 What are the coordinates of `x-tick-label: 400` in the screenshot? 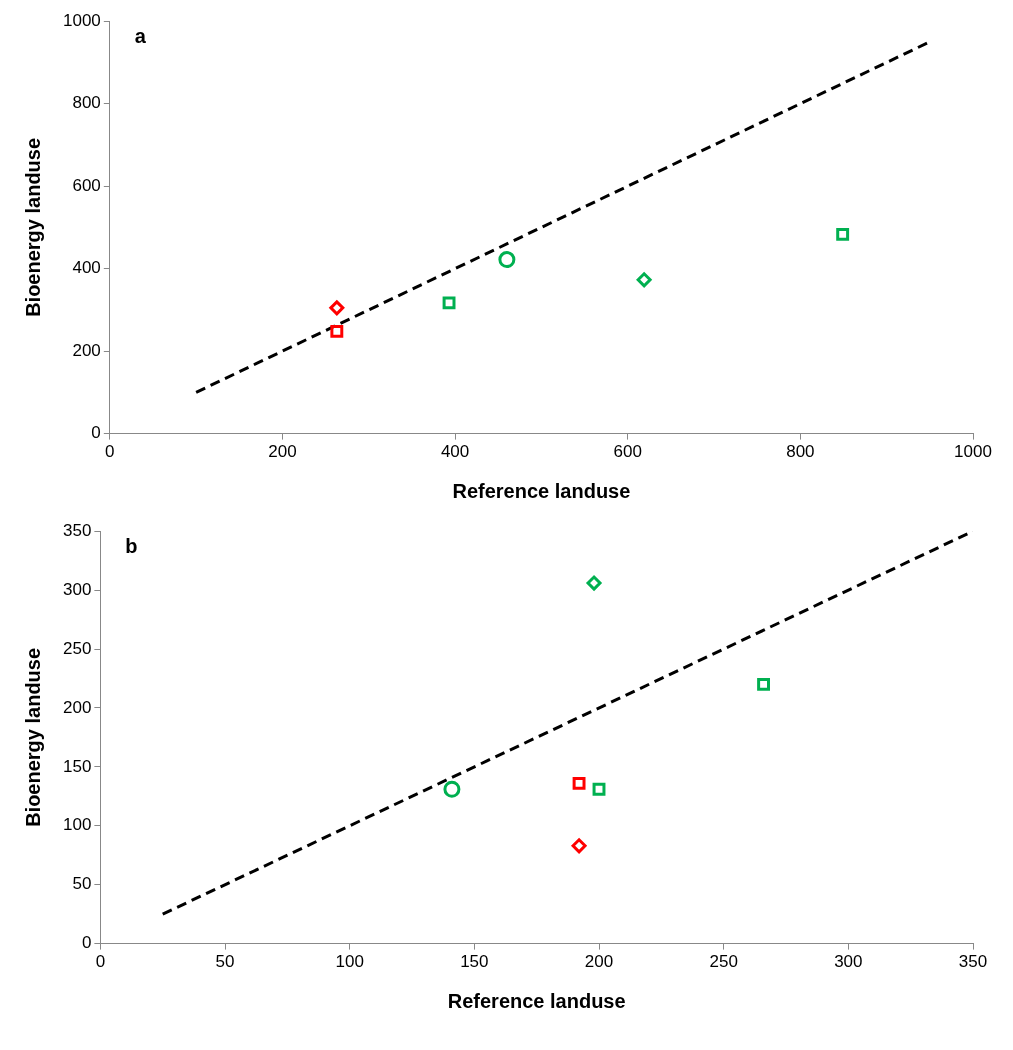 It's located at (455, 452).